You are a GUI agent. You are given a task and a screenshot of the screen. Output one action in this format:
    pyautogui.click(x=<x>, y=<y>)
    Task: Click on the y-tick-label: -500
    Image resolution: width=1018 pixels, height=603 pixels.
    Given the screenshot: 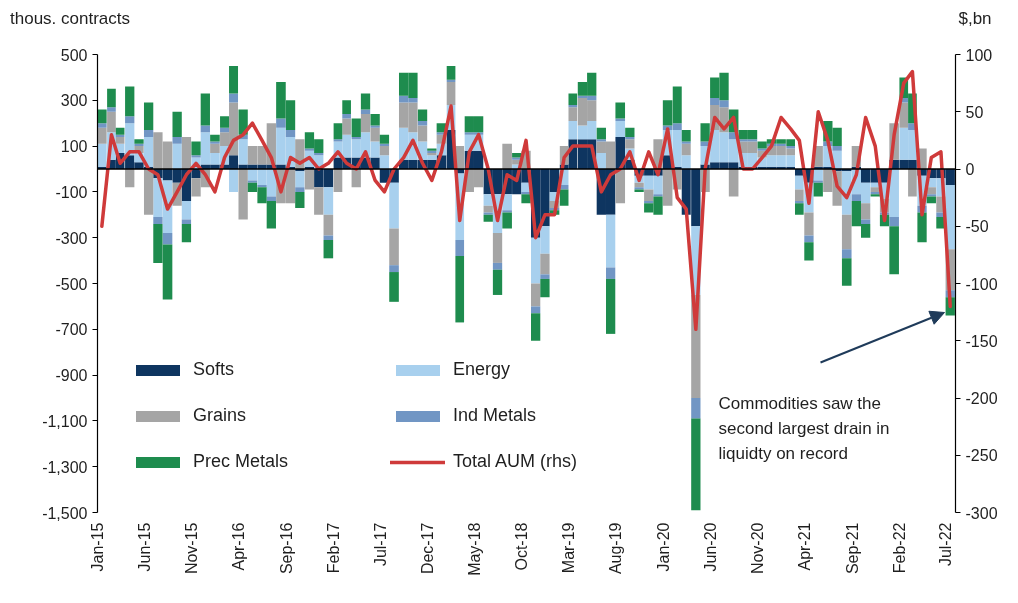 What is the action you would take?
    pyautogui.click(x=71, y=284)
    